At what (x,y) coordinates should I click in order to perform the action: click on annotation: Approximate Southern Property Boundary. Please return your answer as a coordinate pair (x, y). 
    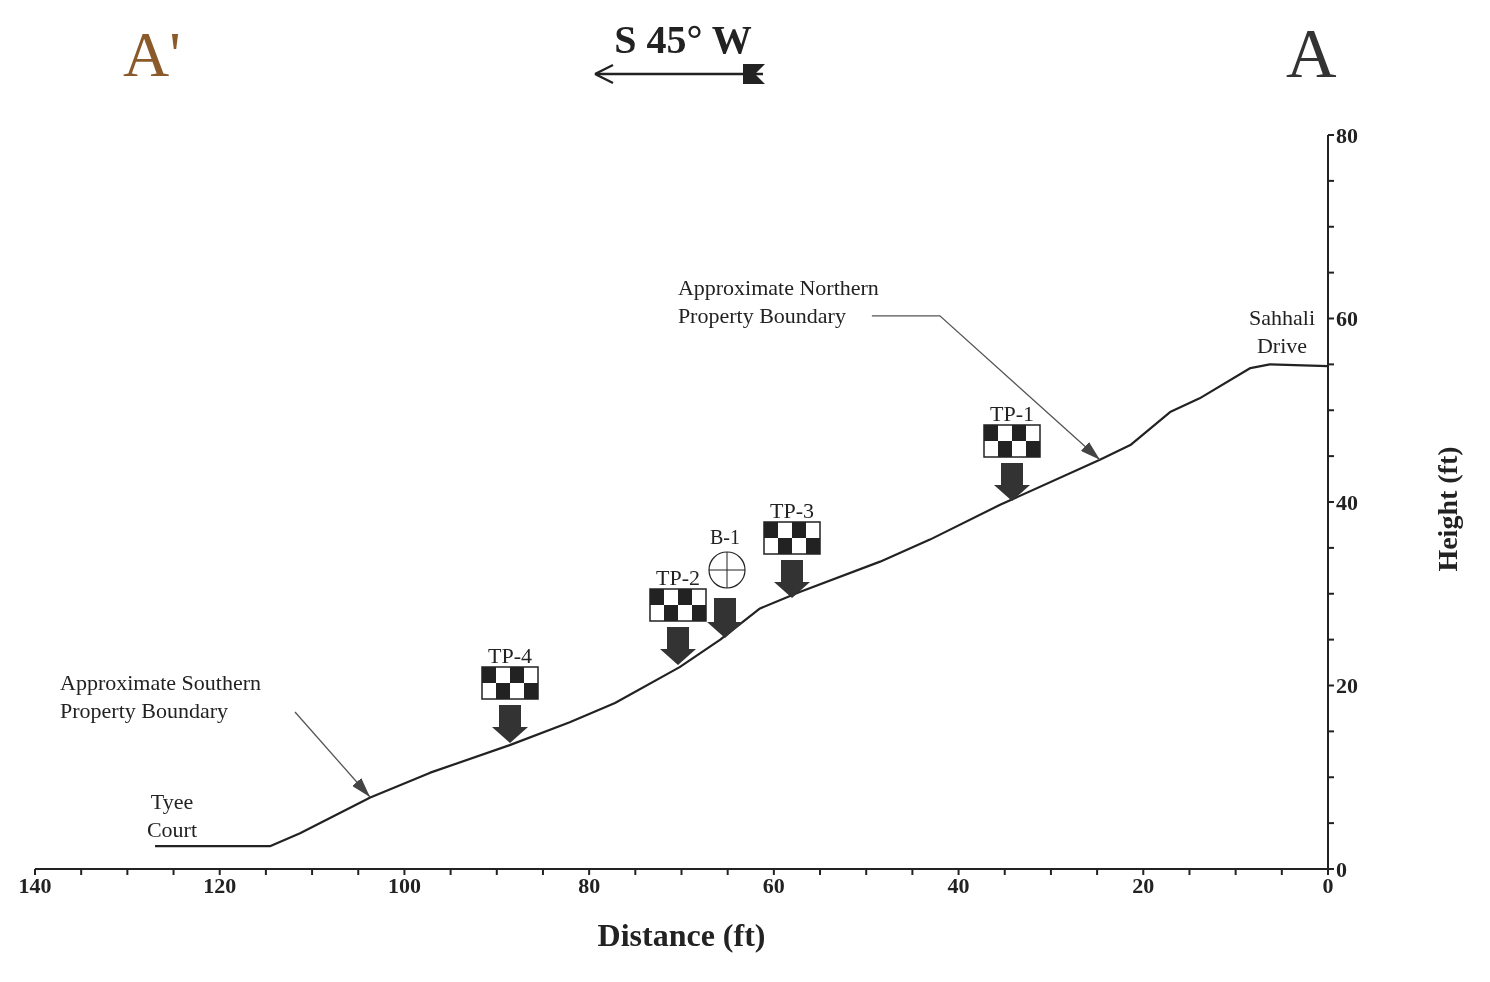
    Looking at the image, I should click on (161, 696).